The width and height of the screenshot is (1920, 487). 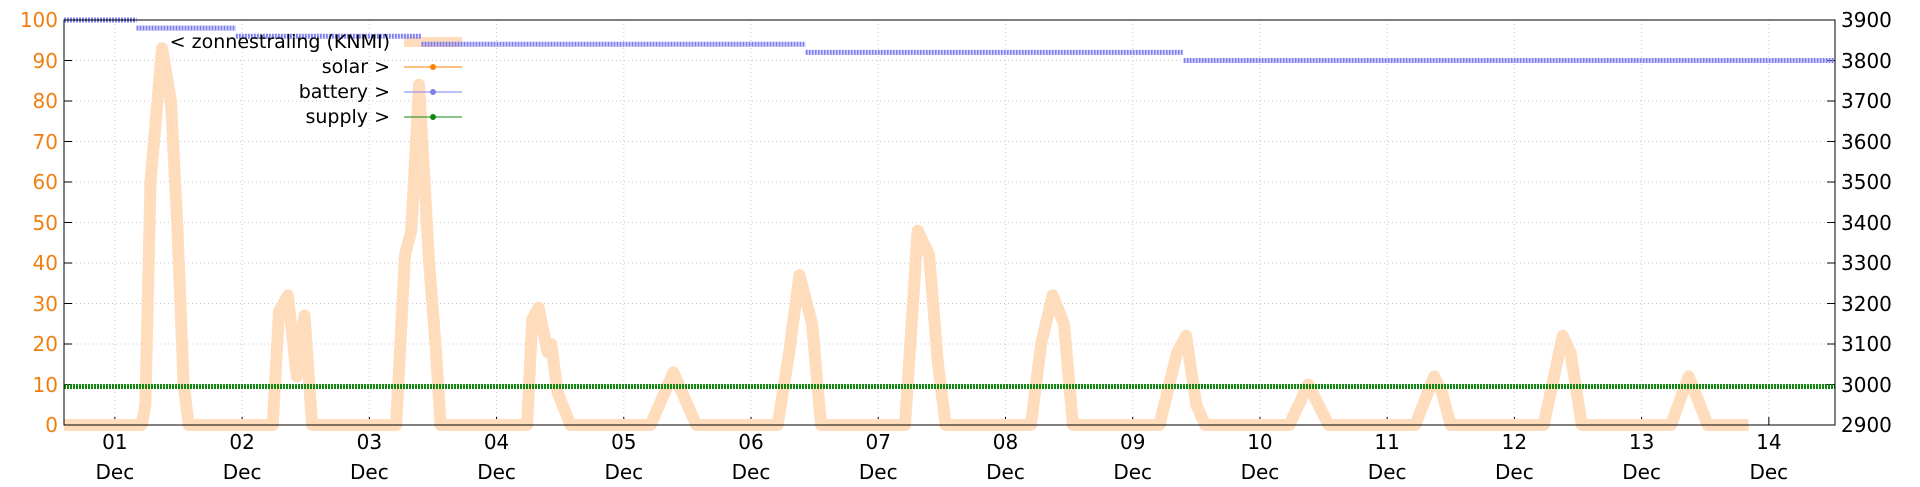 What do you see at coordinates (751, 457) in the screenshot?
I see `x-tick-label: 06 Dec` at bounding box center [751, 457].